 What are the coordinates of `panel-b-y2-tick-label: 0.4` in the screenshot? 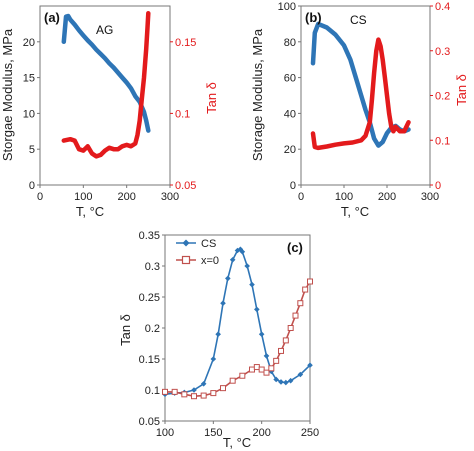 It's located at (442, 7).